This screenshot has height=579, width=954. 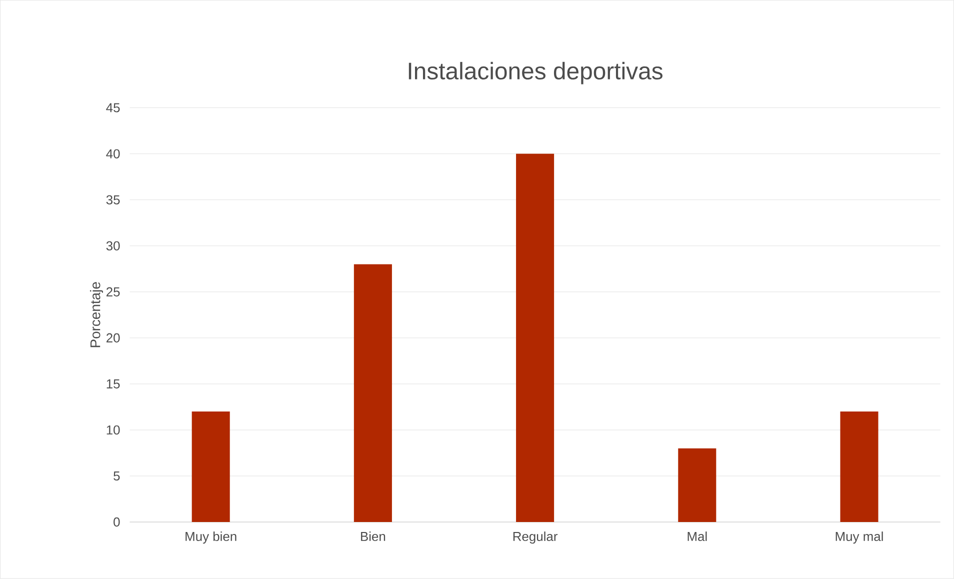 I want to click on y-tick-label: 15, so click(x=113, y=384).